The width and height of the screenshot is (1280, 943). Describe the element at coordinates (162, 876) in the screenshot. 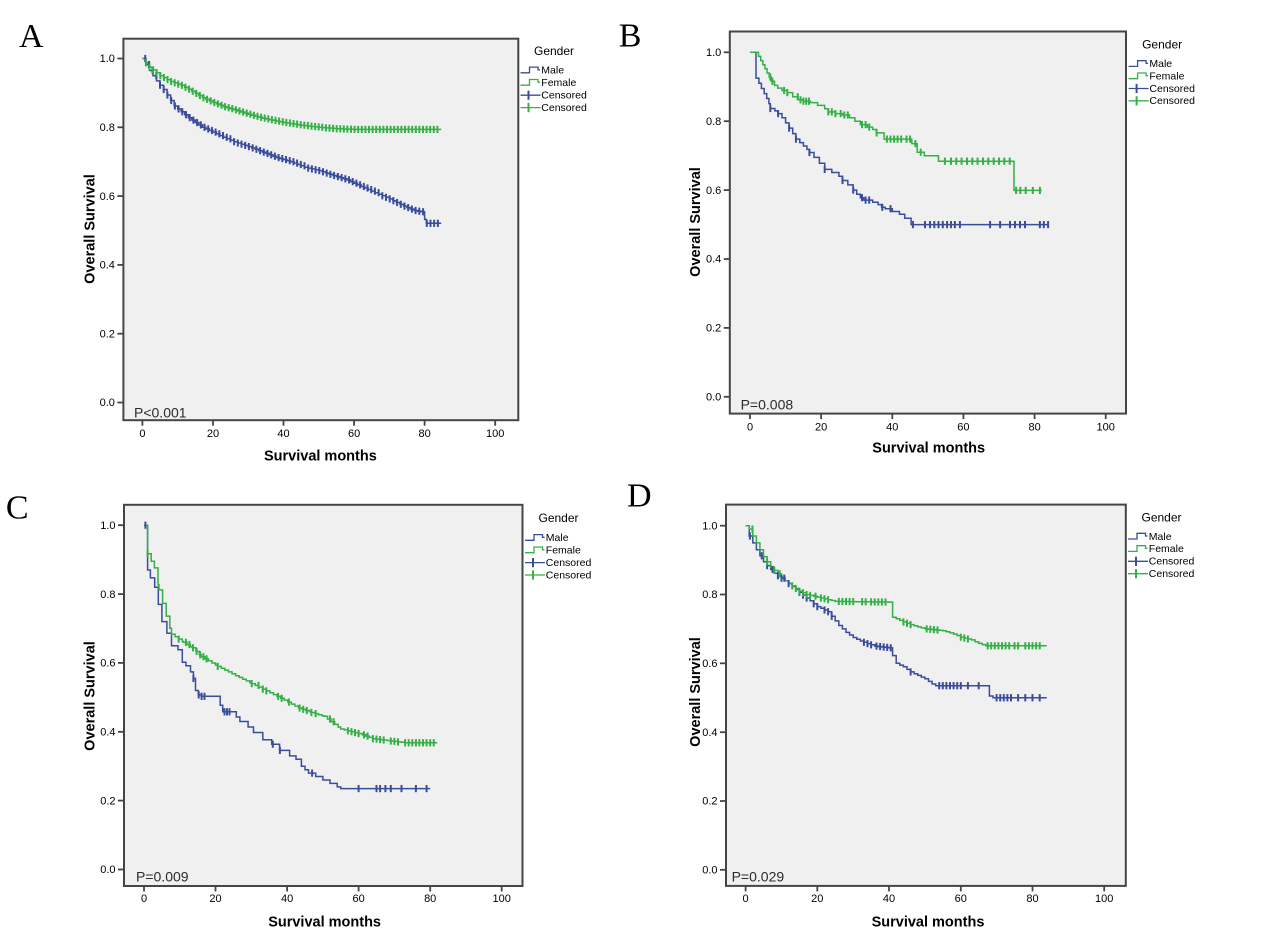

I see `svg-text: P=0.009` at that location.